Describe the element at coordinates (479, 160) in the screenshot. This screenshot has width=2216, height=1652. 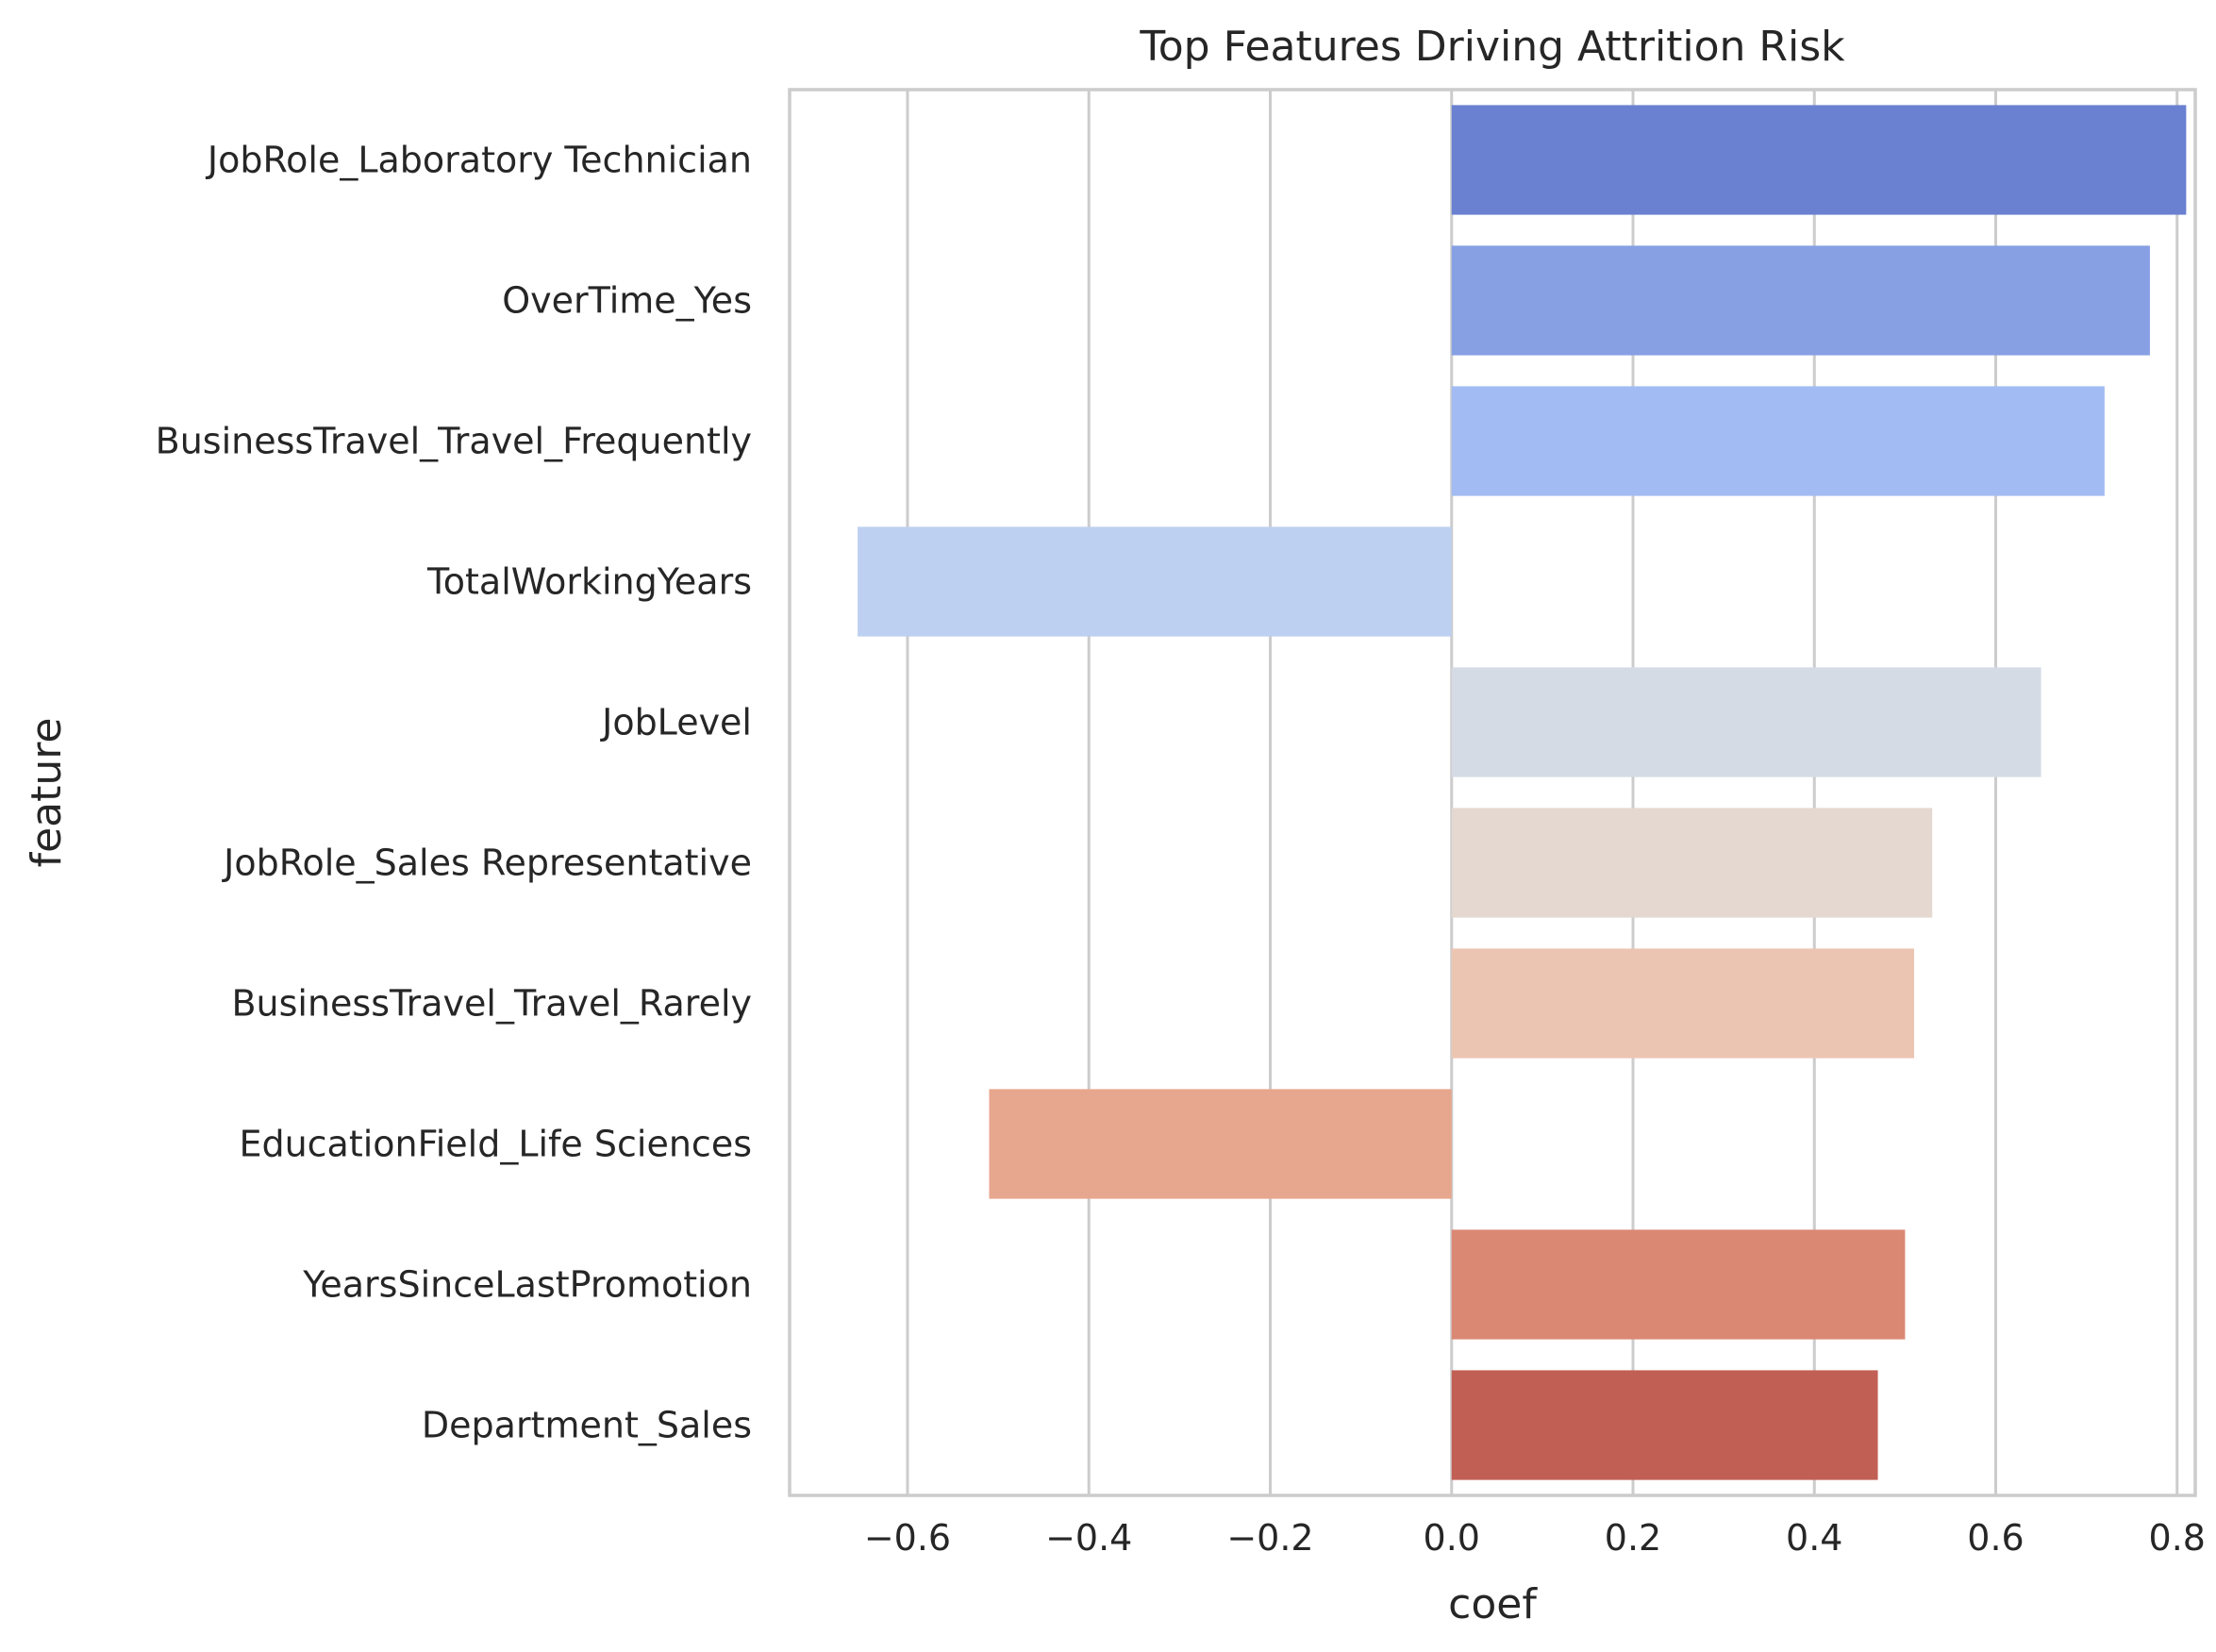
I see `y-tick-label: JobRole_Laboratory Technician` at that location.